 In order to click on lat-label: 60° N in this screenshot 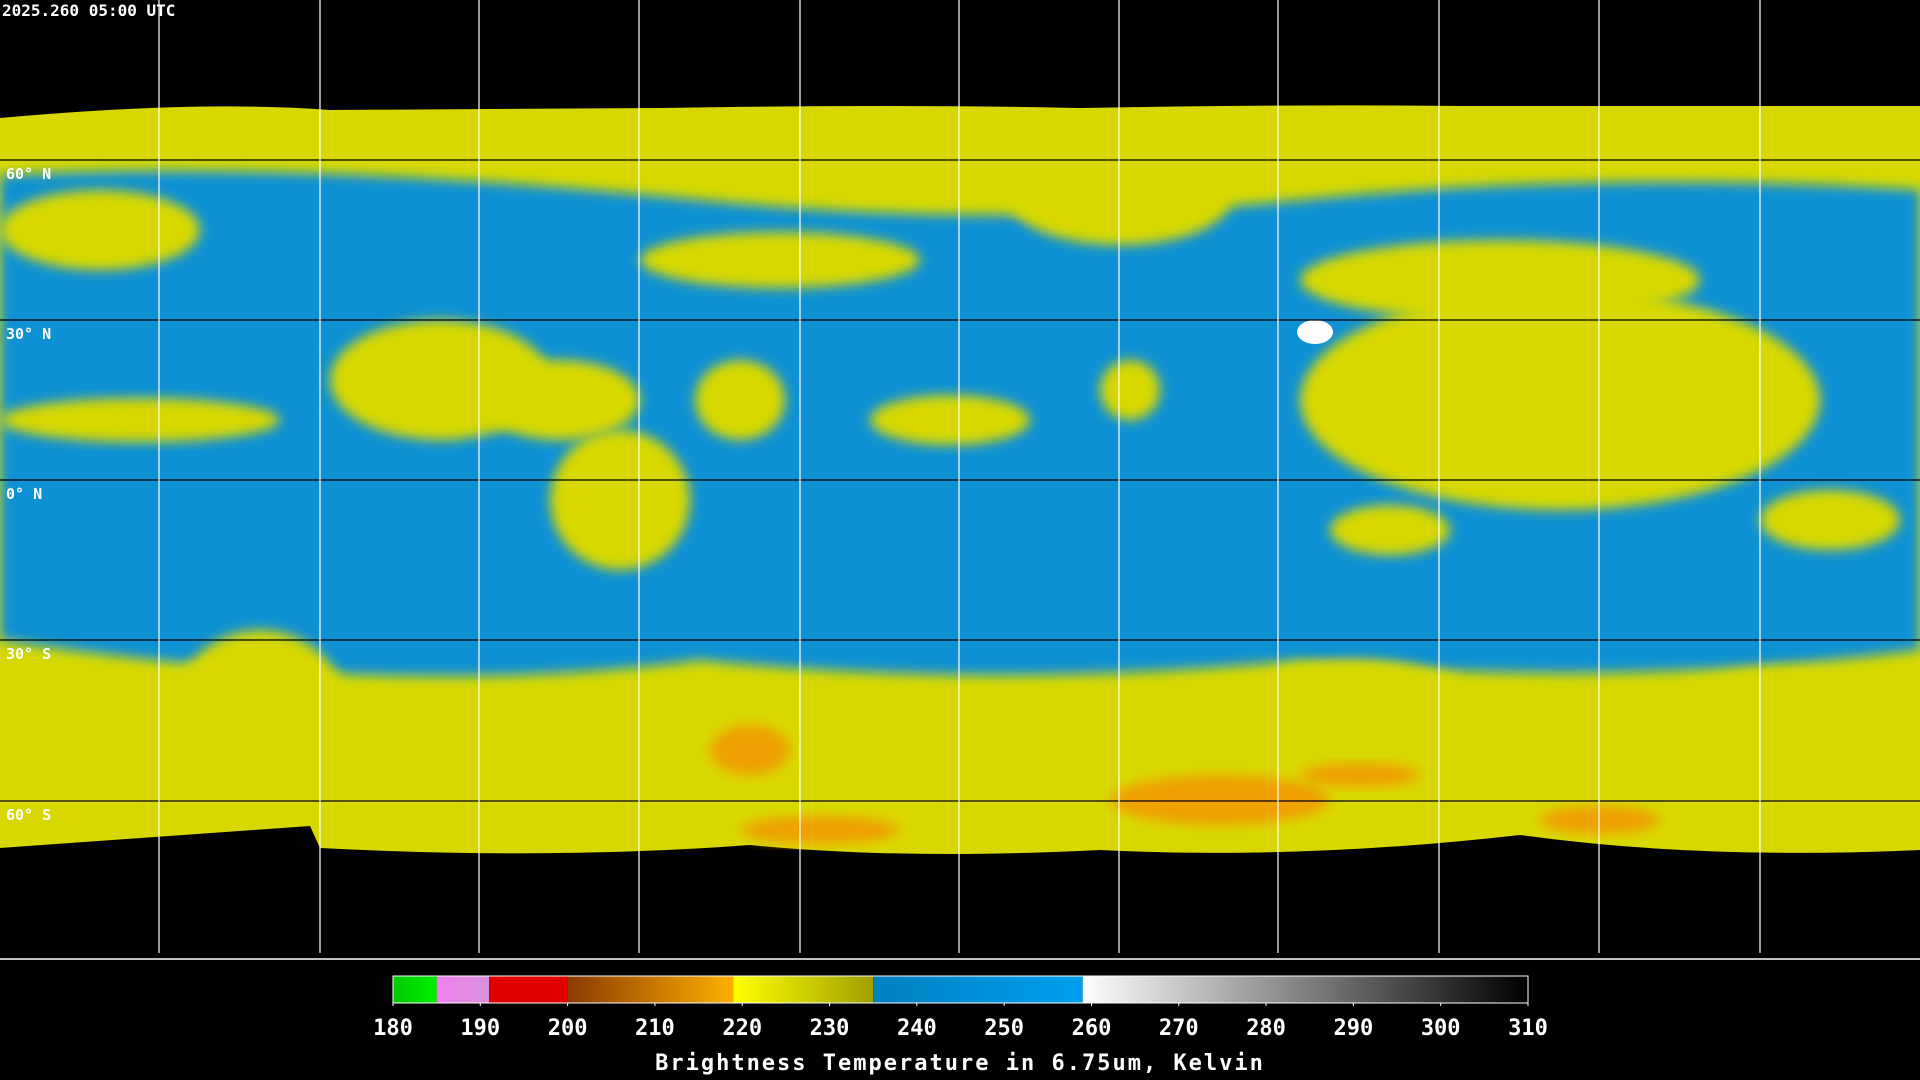, I will do `click(28, 174)`.